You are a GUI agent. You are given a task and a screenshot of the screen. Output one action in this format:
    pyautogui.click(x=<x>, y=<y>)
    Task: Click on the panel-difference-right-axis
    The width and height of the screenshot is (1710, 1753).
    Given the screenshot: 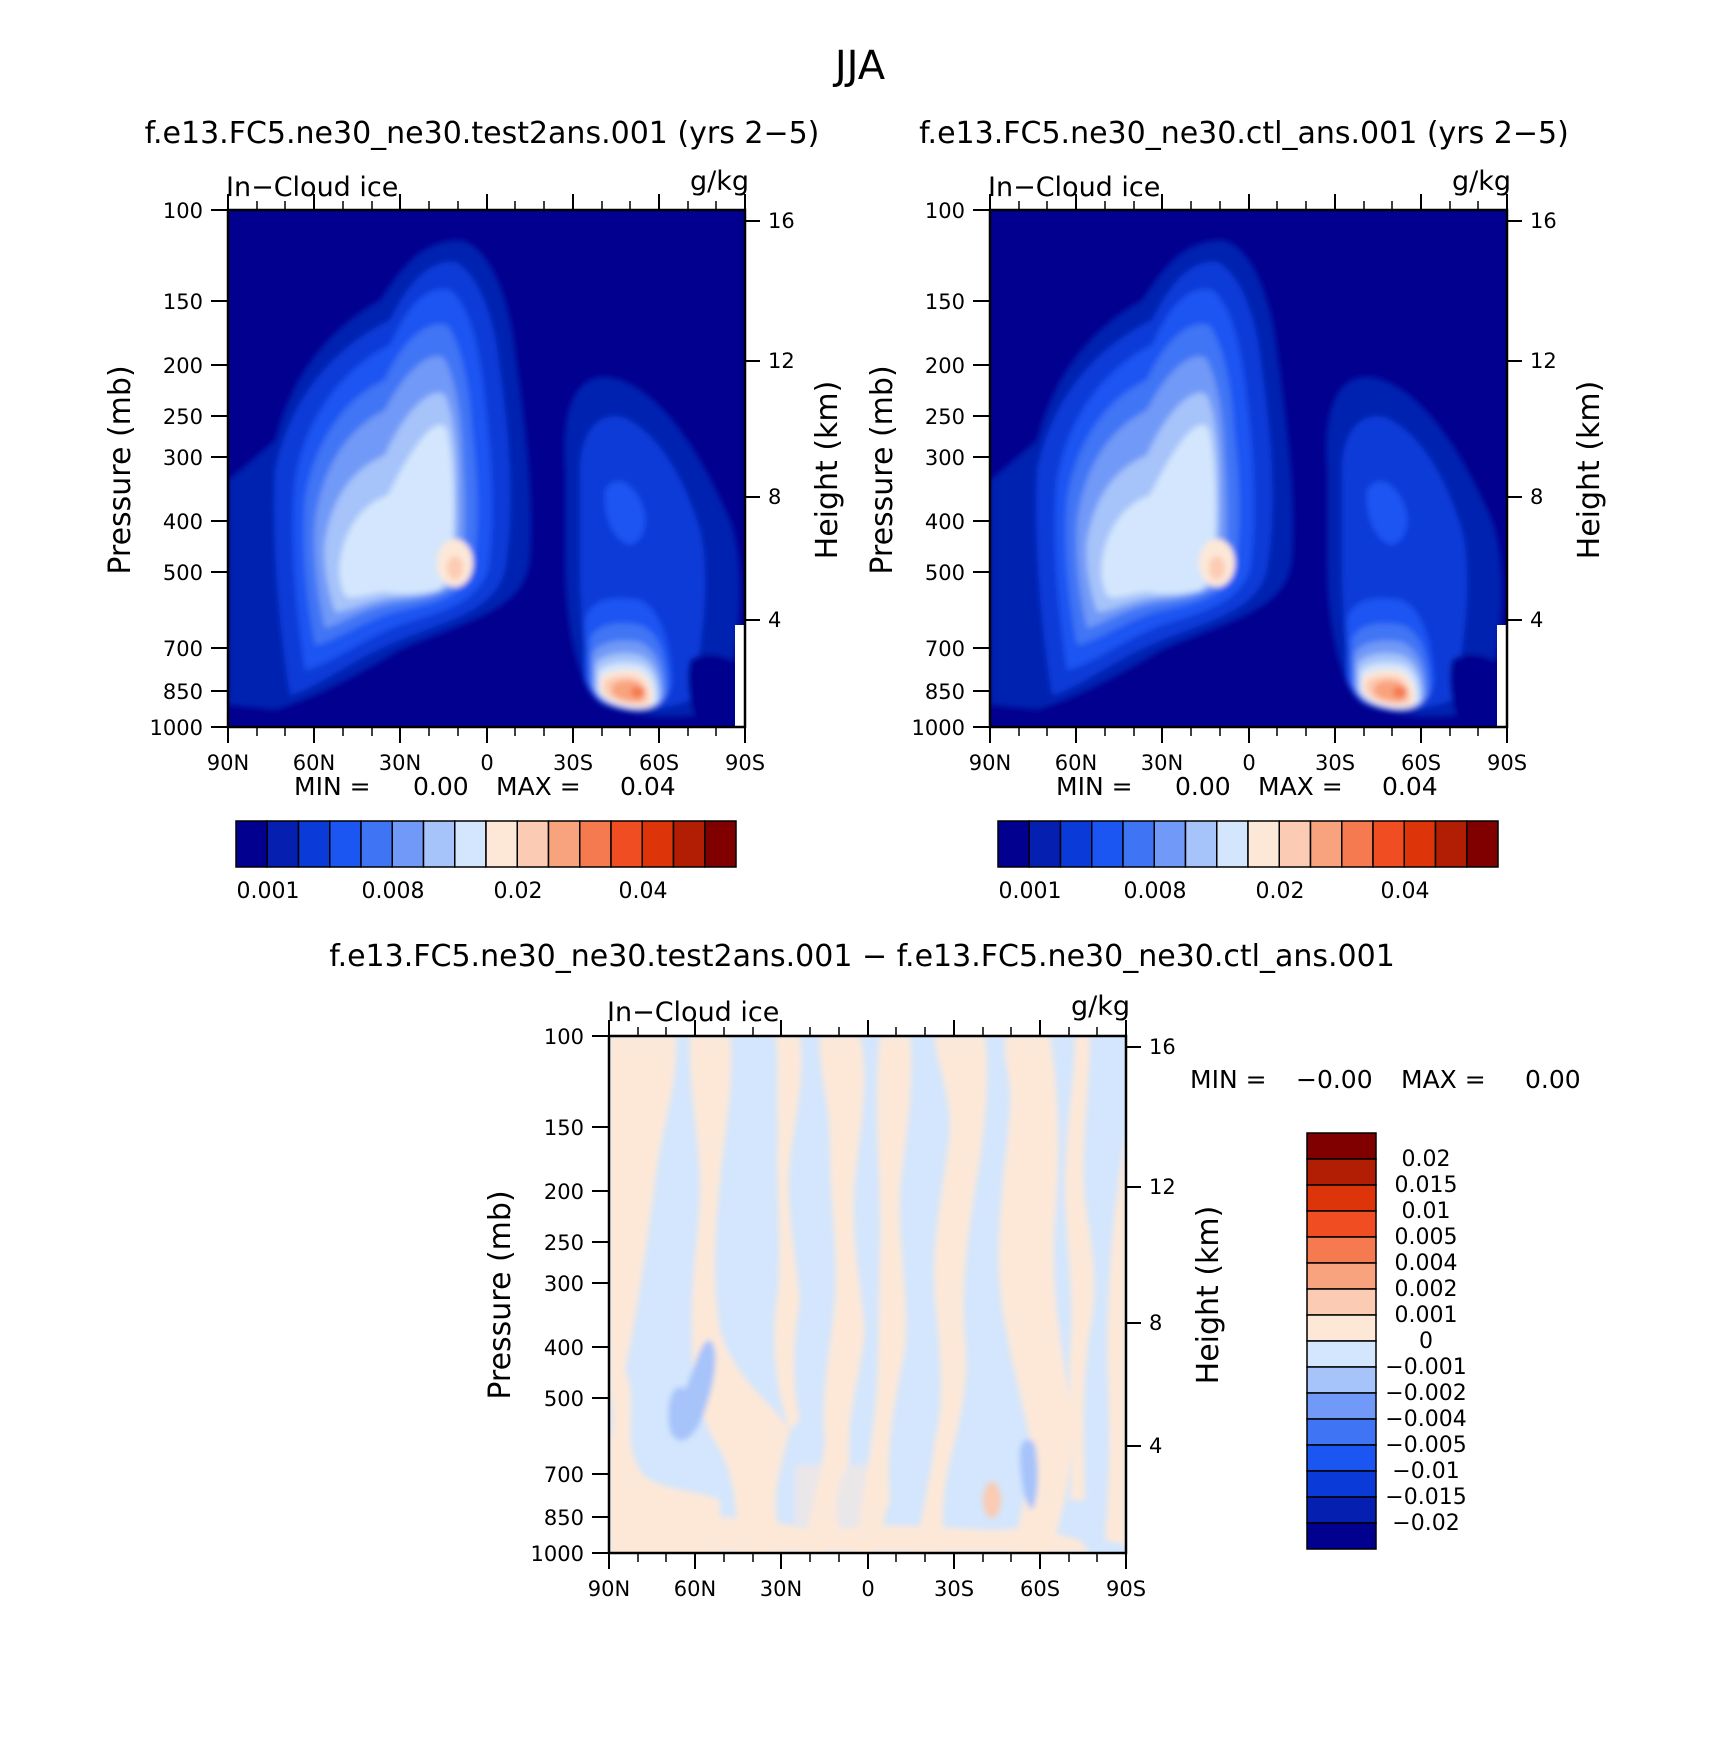 What is the action you would take?
    pyautogui.click(x=1133, y=1246)
    